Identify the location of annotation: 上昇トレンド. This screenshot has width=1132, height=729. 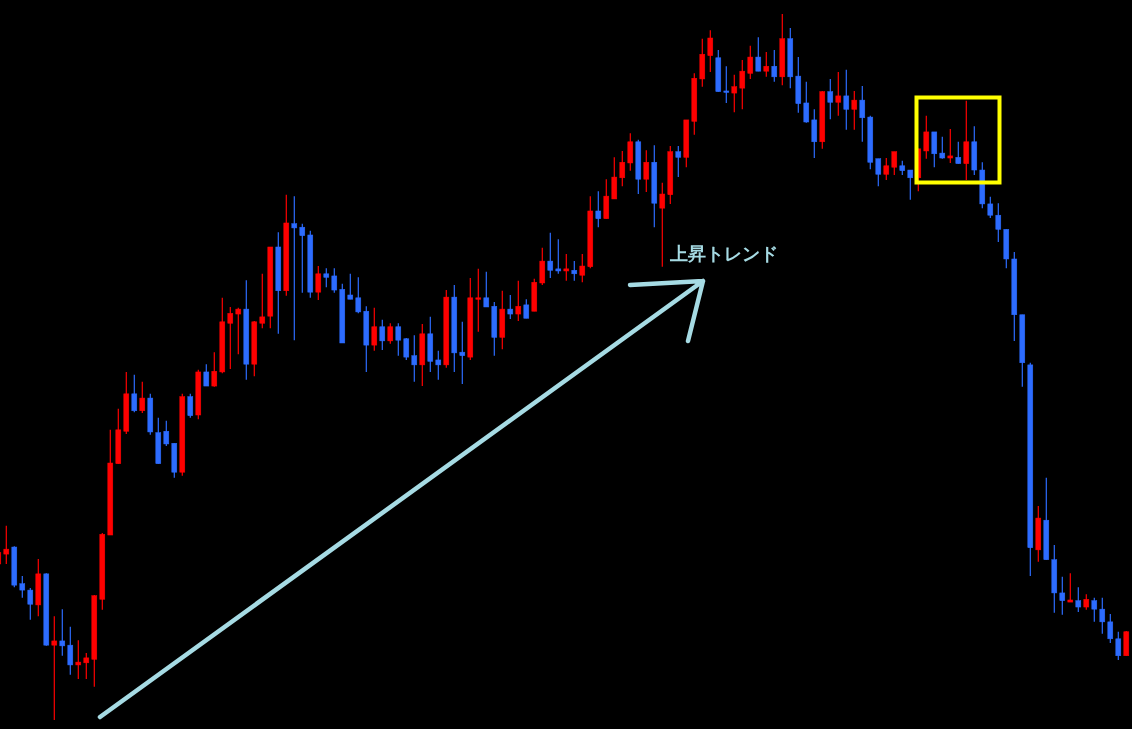
(723, 253).